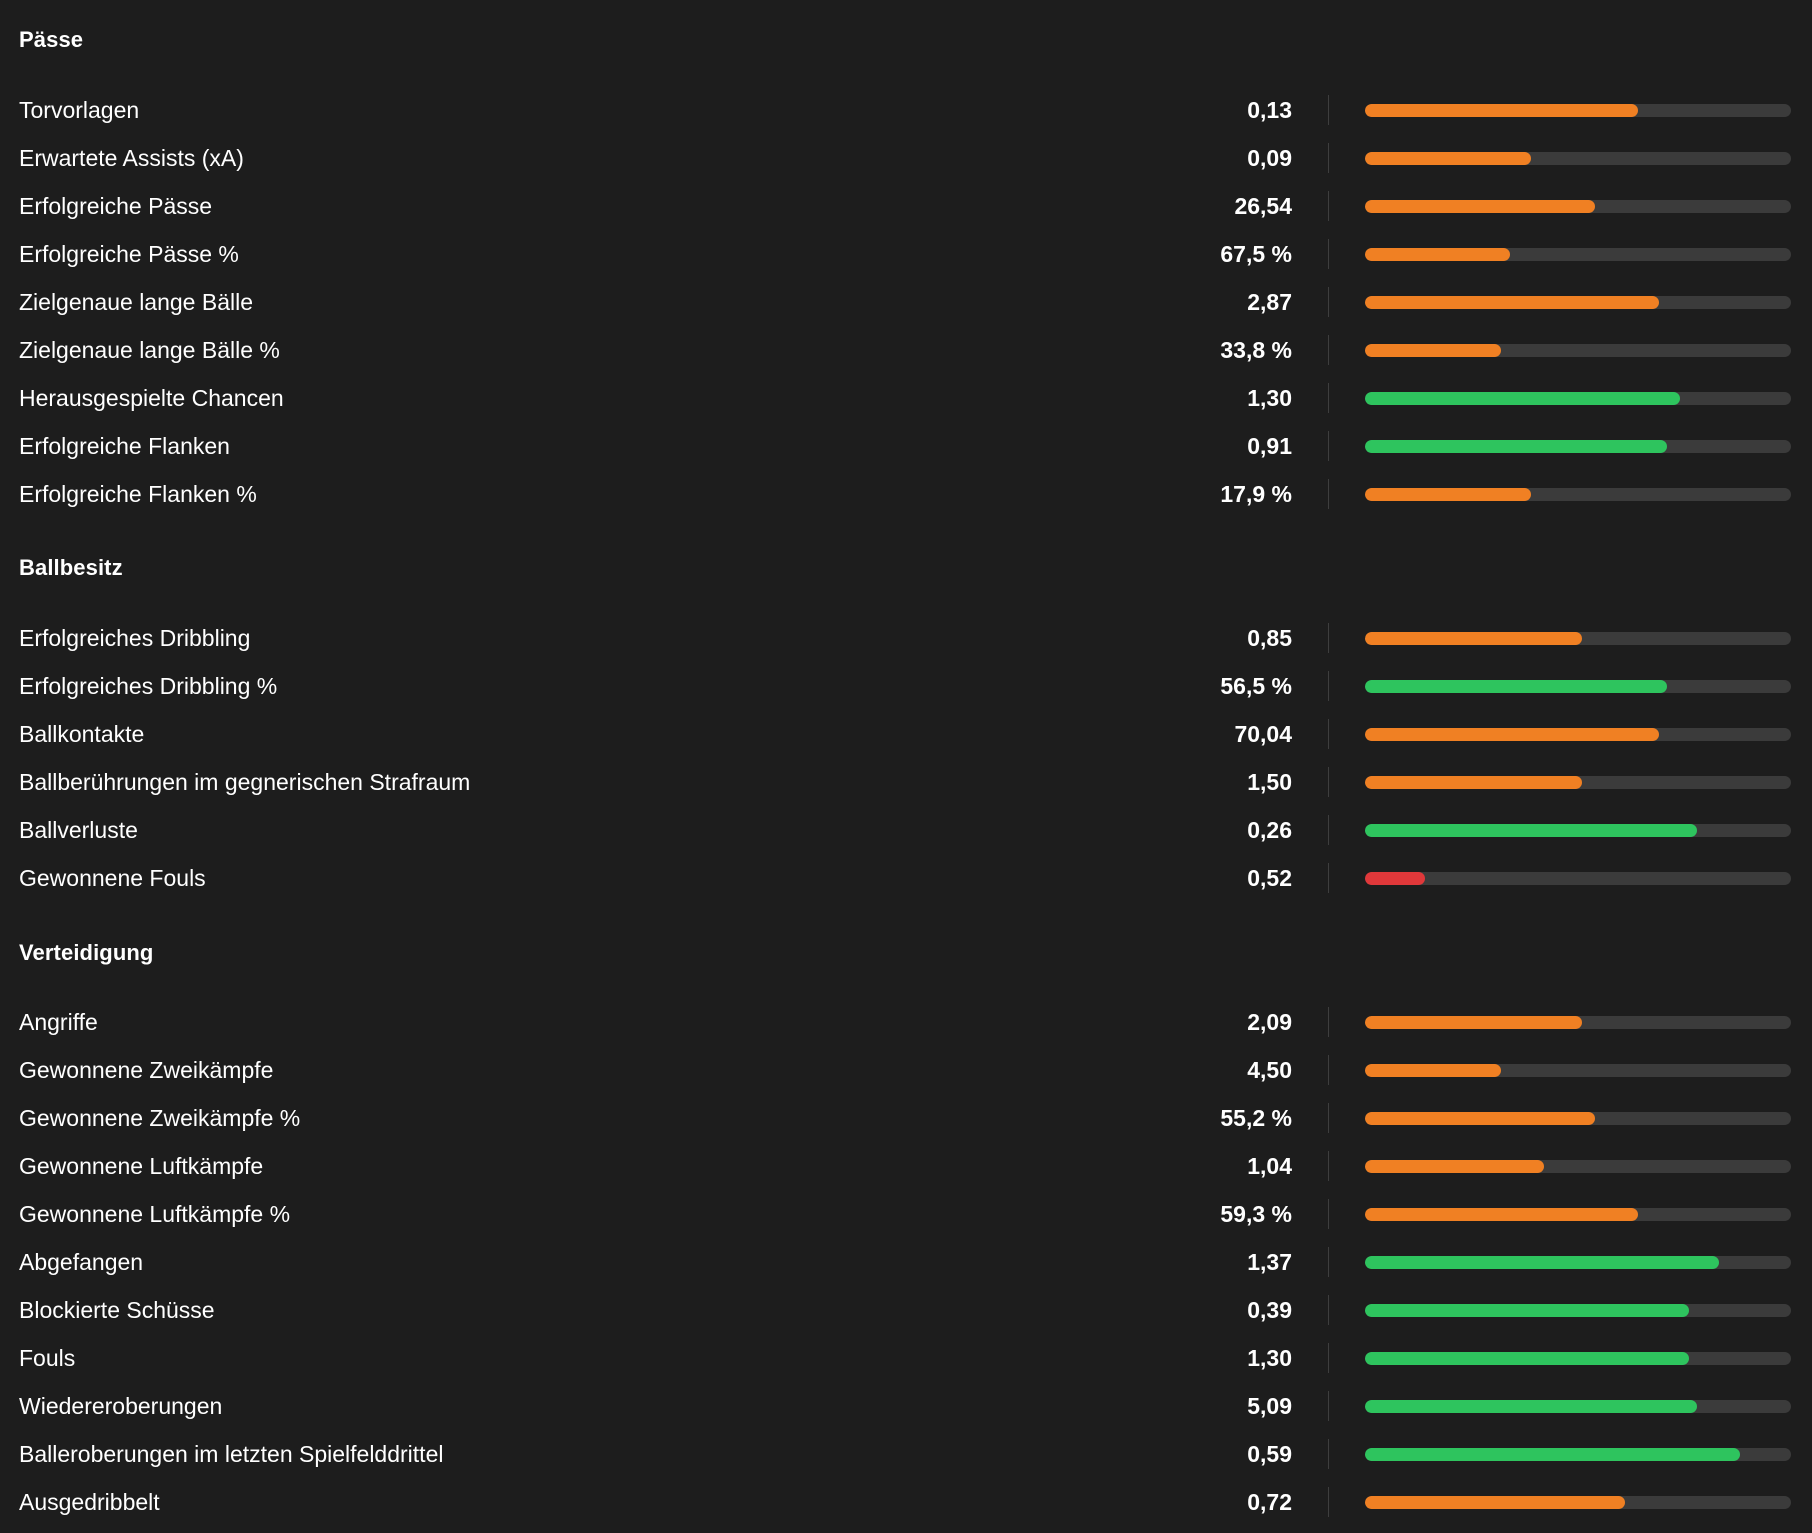 The image size is (1812, 1533). Describe the element at coordinates (906, 830) in the screenshot. I see `stat-row: Ballverluste 0,26` at that location.